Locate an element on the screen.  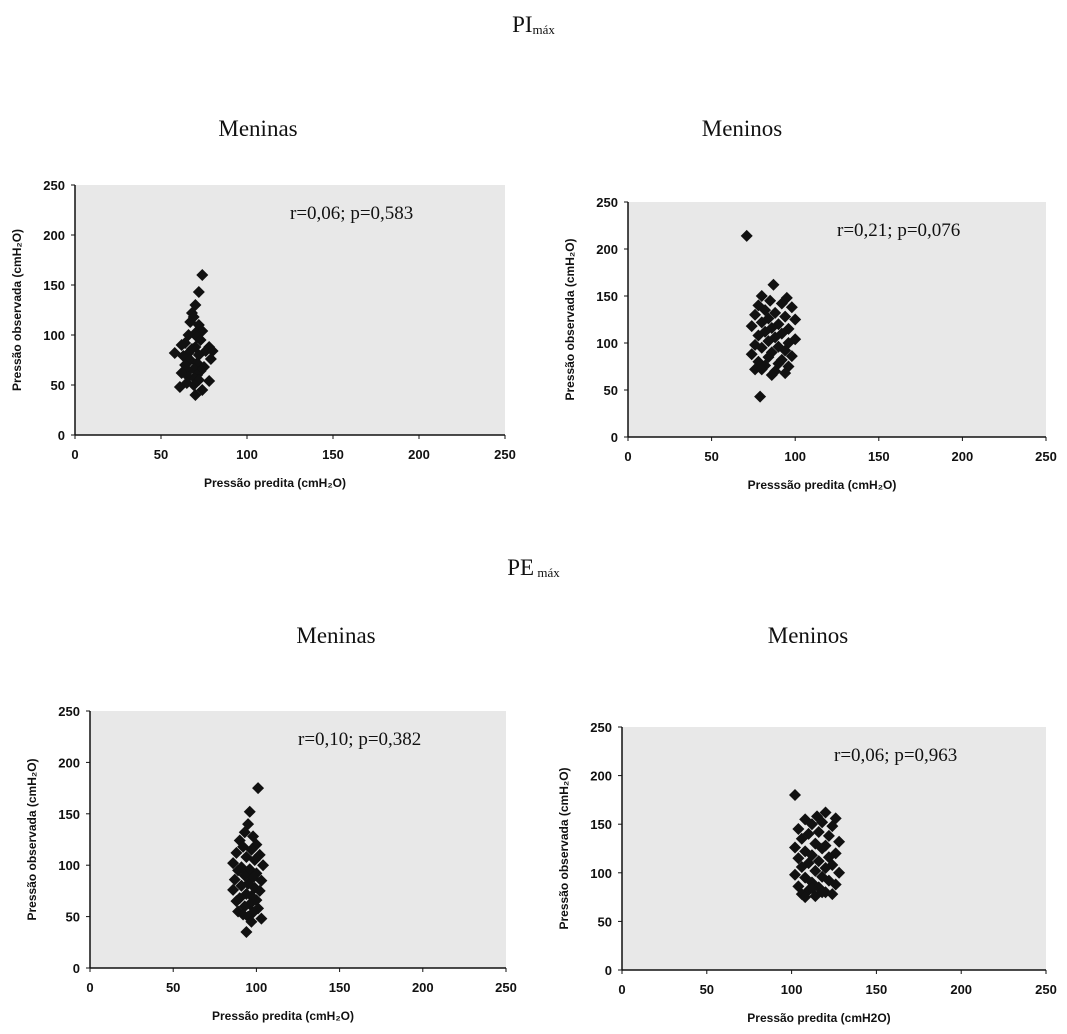
correlation-annotation: r=0,10; p=0,382 is located at coordinates (359, 739).